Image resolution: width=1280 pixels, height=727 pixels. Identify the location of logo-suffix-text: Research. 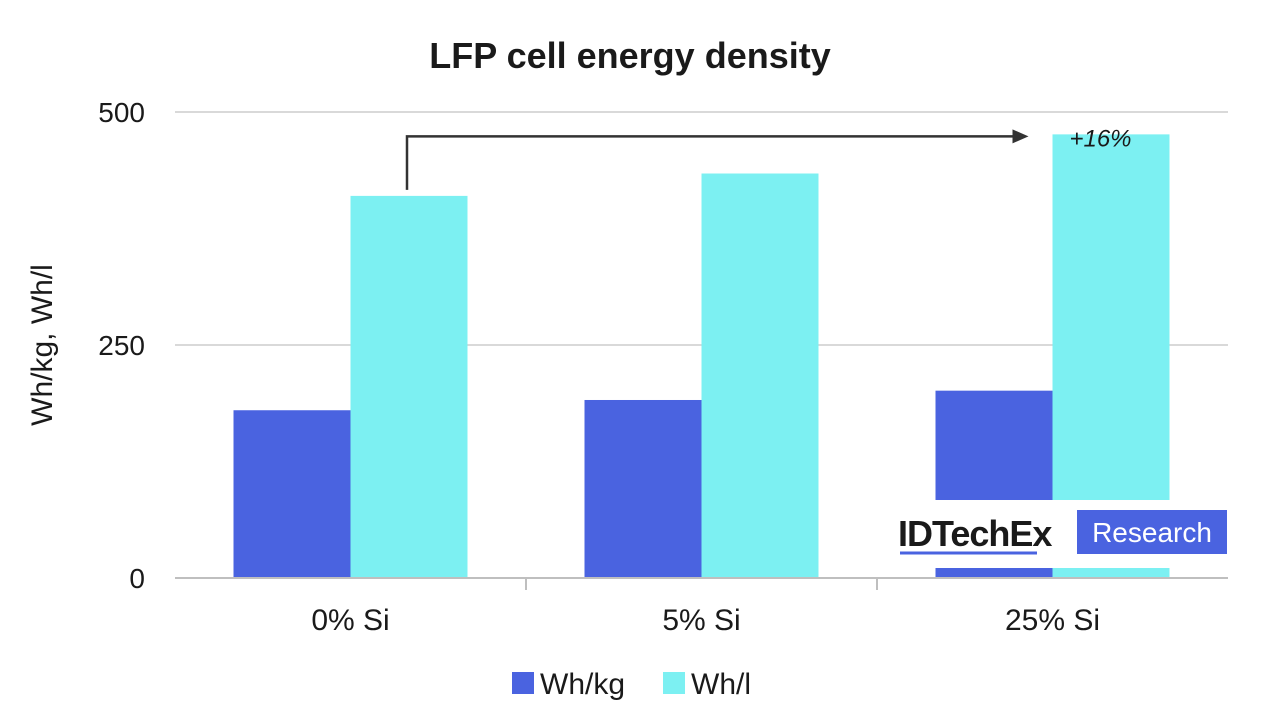
(1152, 532).